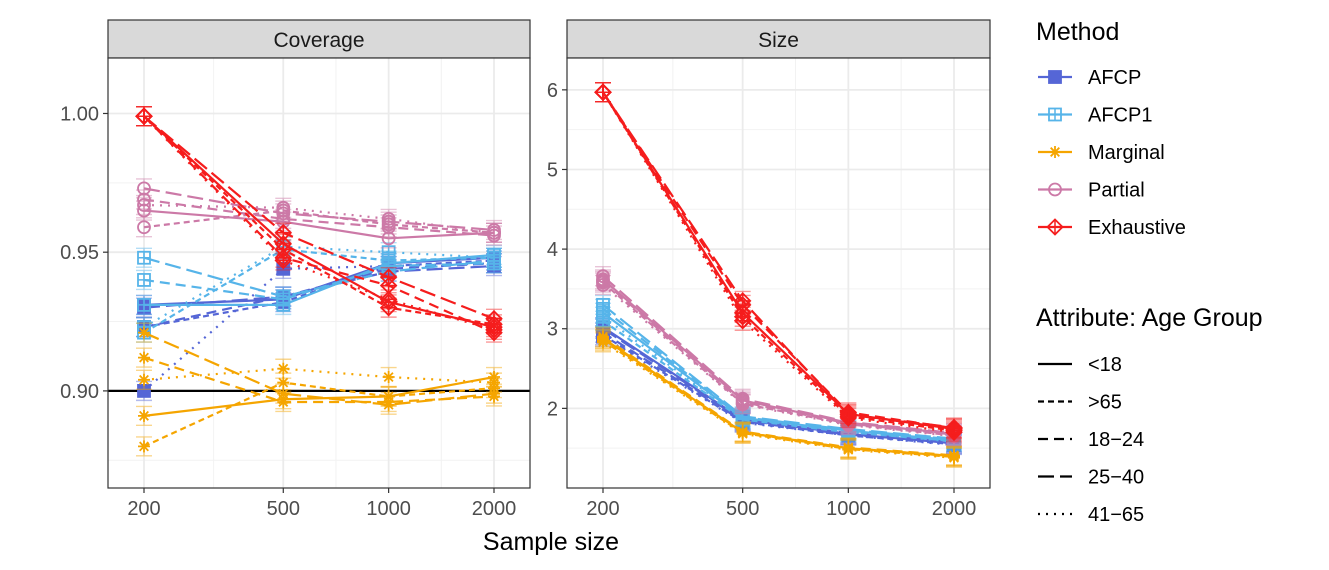 The image size is (1329, 570). I want to click on y-tick-label: 1.00, so click(79, 114).